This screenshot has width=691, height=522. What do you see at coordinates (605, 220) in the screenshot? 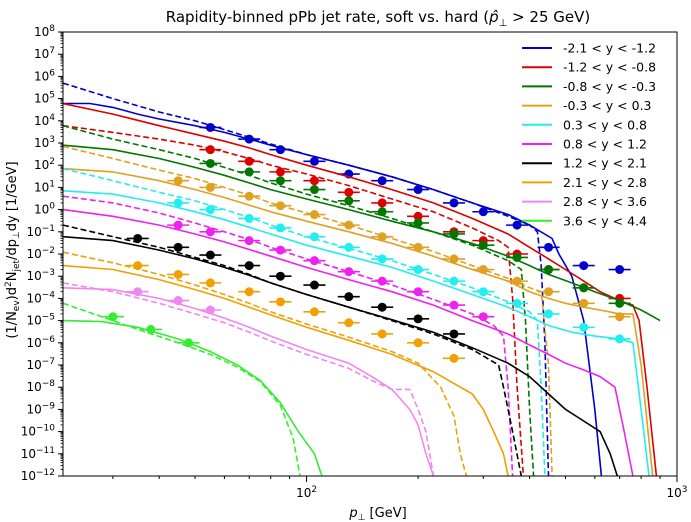
I see `legend-label-9: 3.6 < y < 4.4` at bounding box center [605, 220].